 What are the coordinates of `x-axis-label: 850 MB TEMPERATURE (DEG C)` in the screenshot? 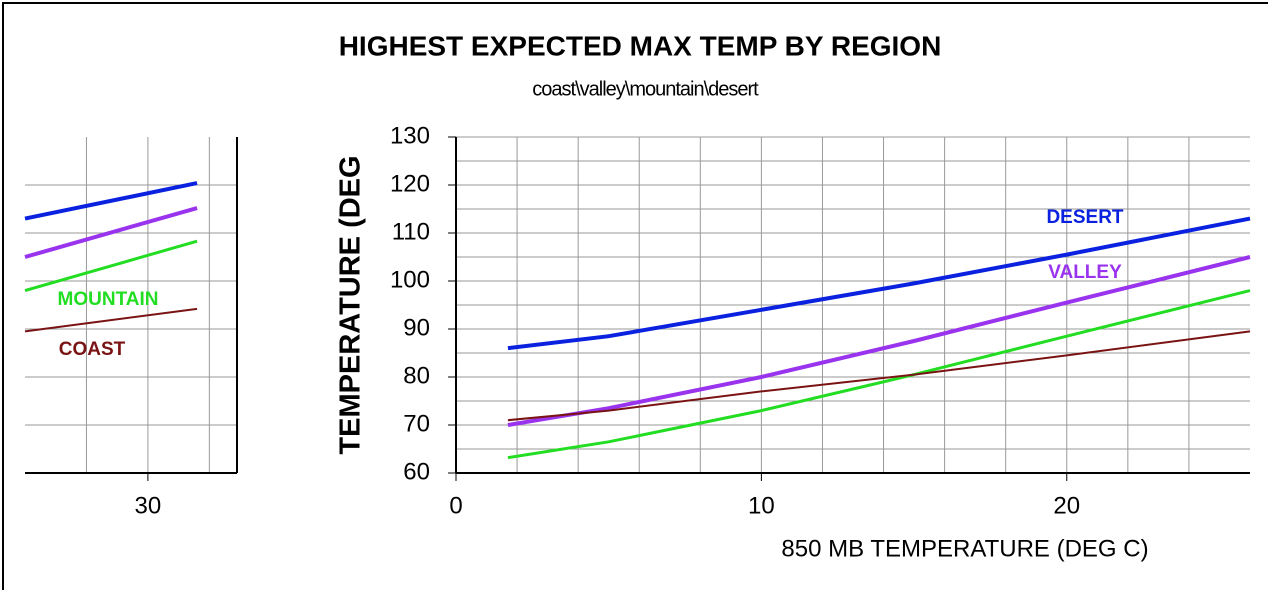 It's located at (964, 548).